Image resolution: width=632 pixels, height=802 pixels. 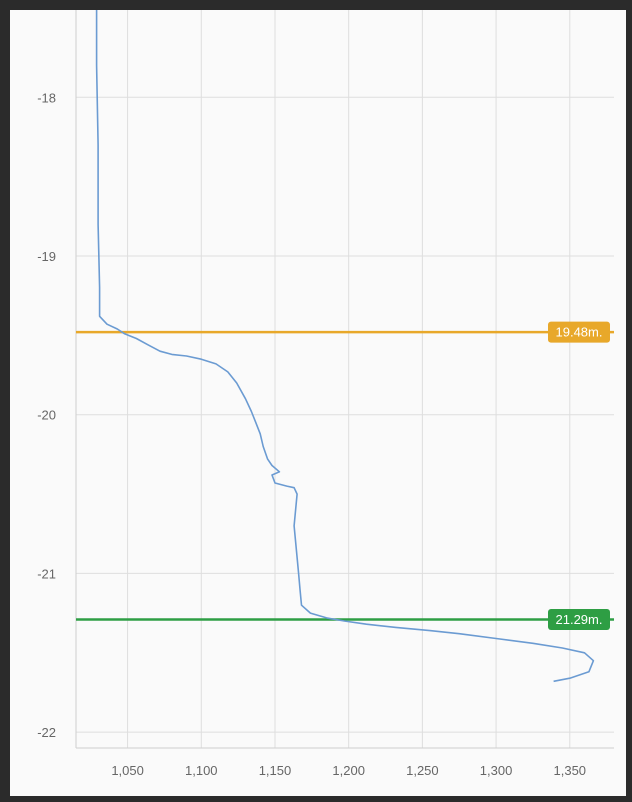 I want to click on y-tick-label: -22, so click(x=46, y=732).